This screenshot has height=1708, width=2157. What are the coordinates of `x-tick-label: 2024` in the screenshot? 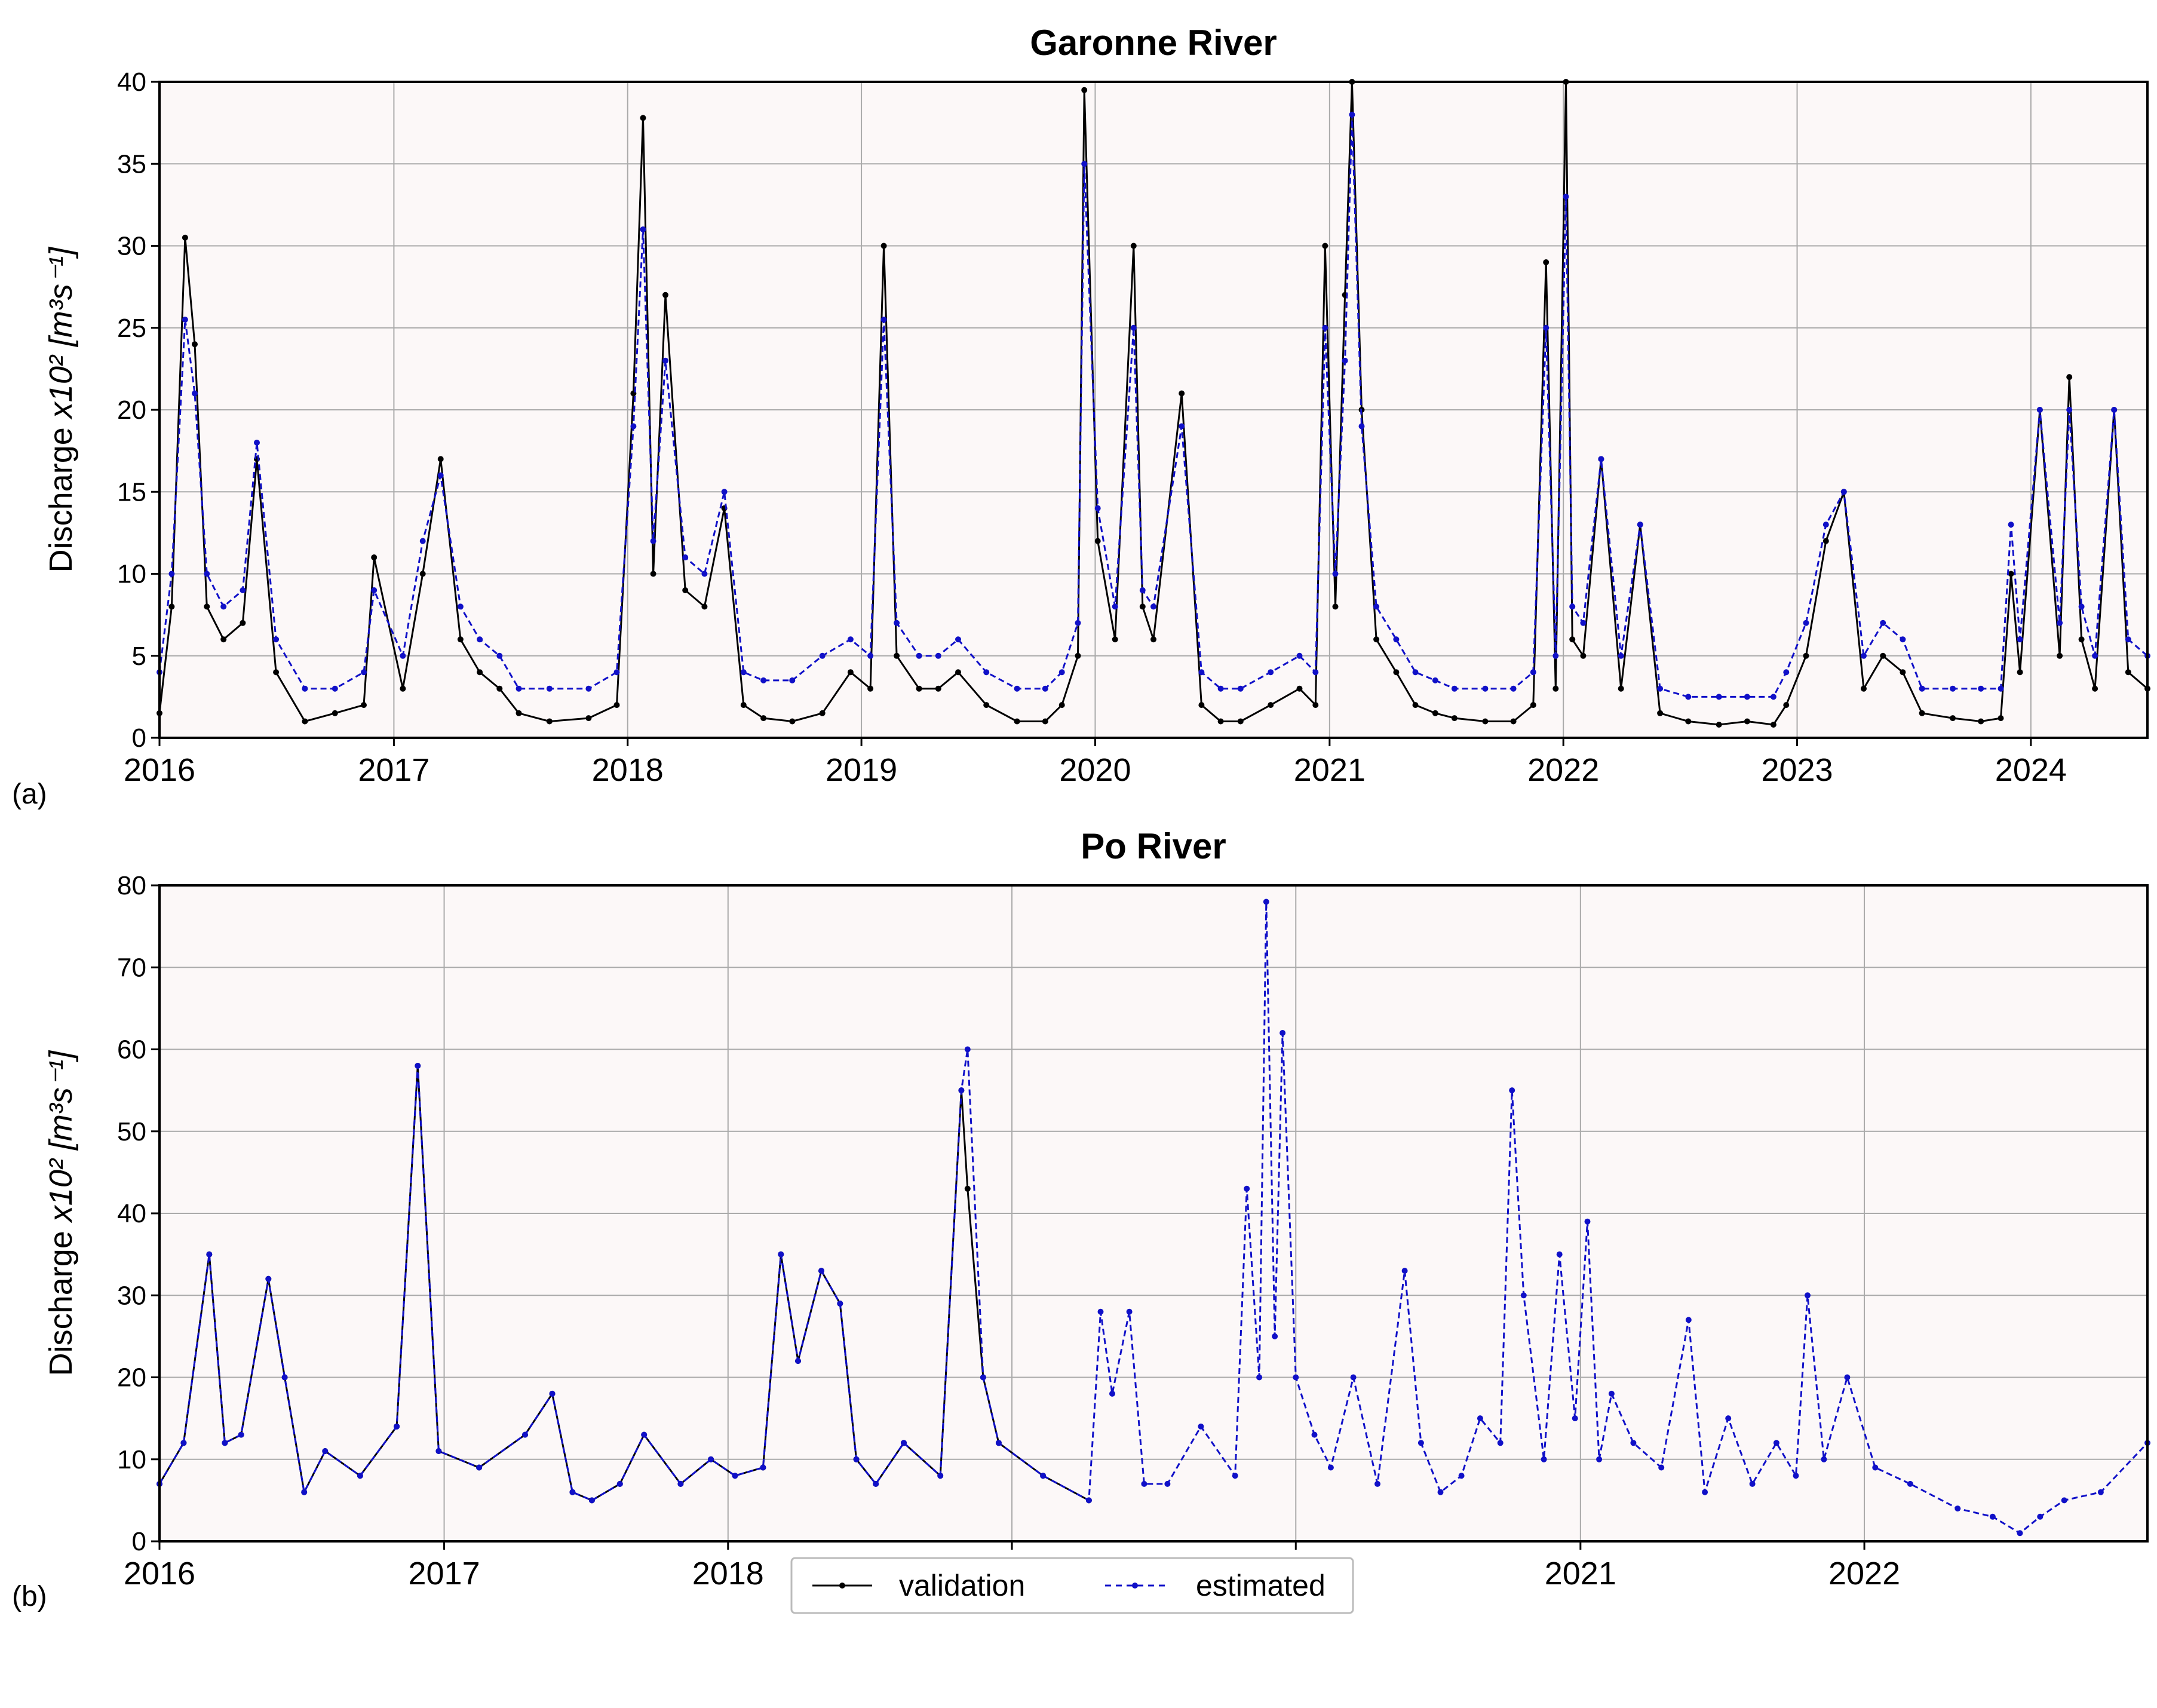 It's located at (2031, 770).